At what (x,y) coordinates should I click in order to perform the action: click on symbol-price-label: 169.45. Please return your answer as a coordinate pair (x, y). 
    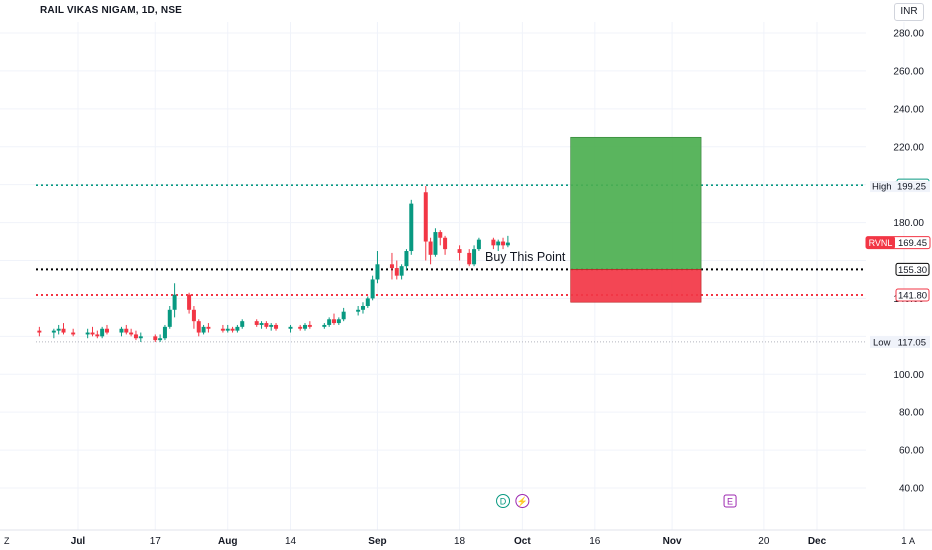
    Looking at the image, I should click on (912, 243).